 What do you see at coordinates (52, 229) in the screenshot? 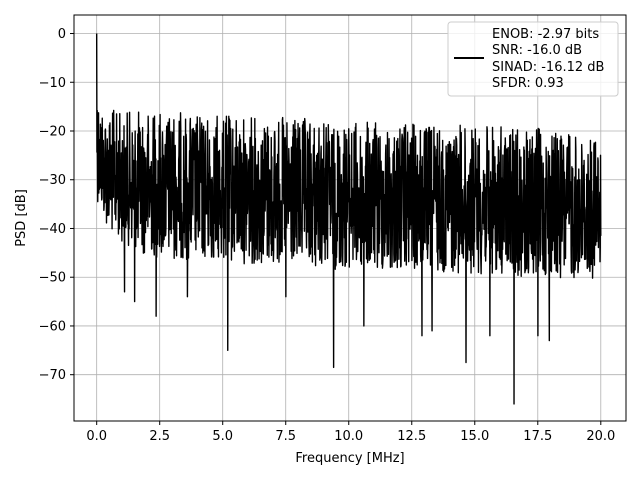
I see `y-tick-label: −40` at bounding box center [52, 229].